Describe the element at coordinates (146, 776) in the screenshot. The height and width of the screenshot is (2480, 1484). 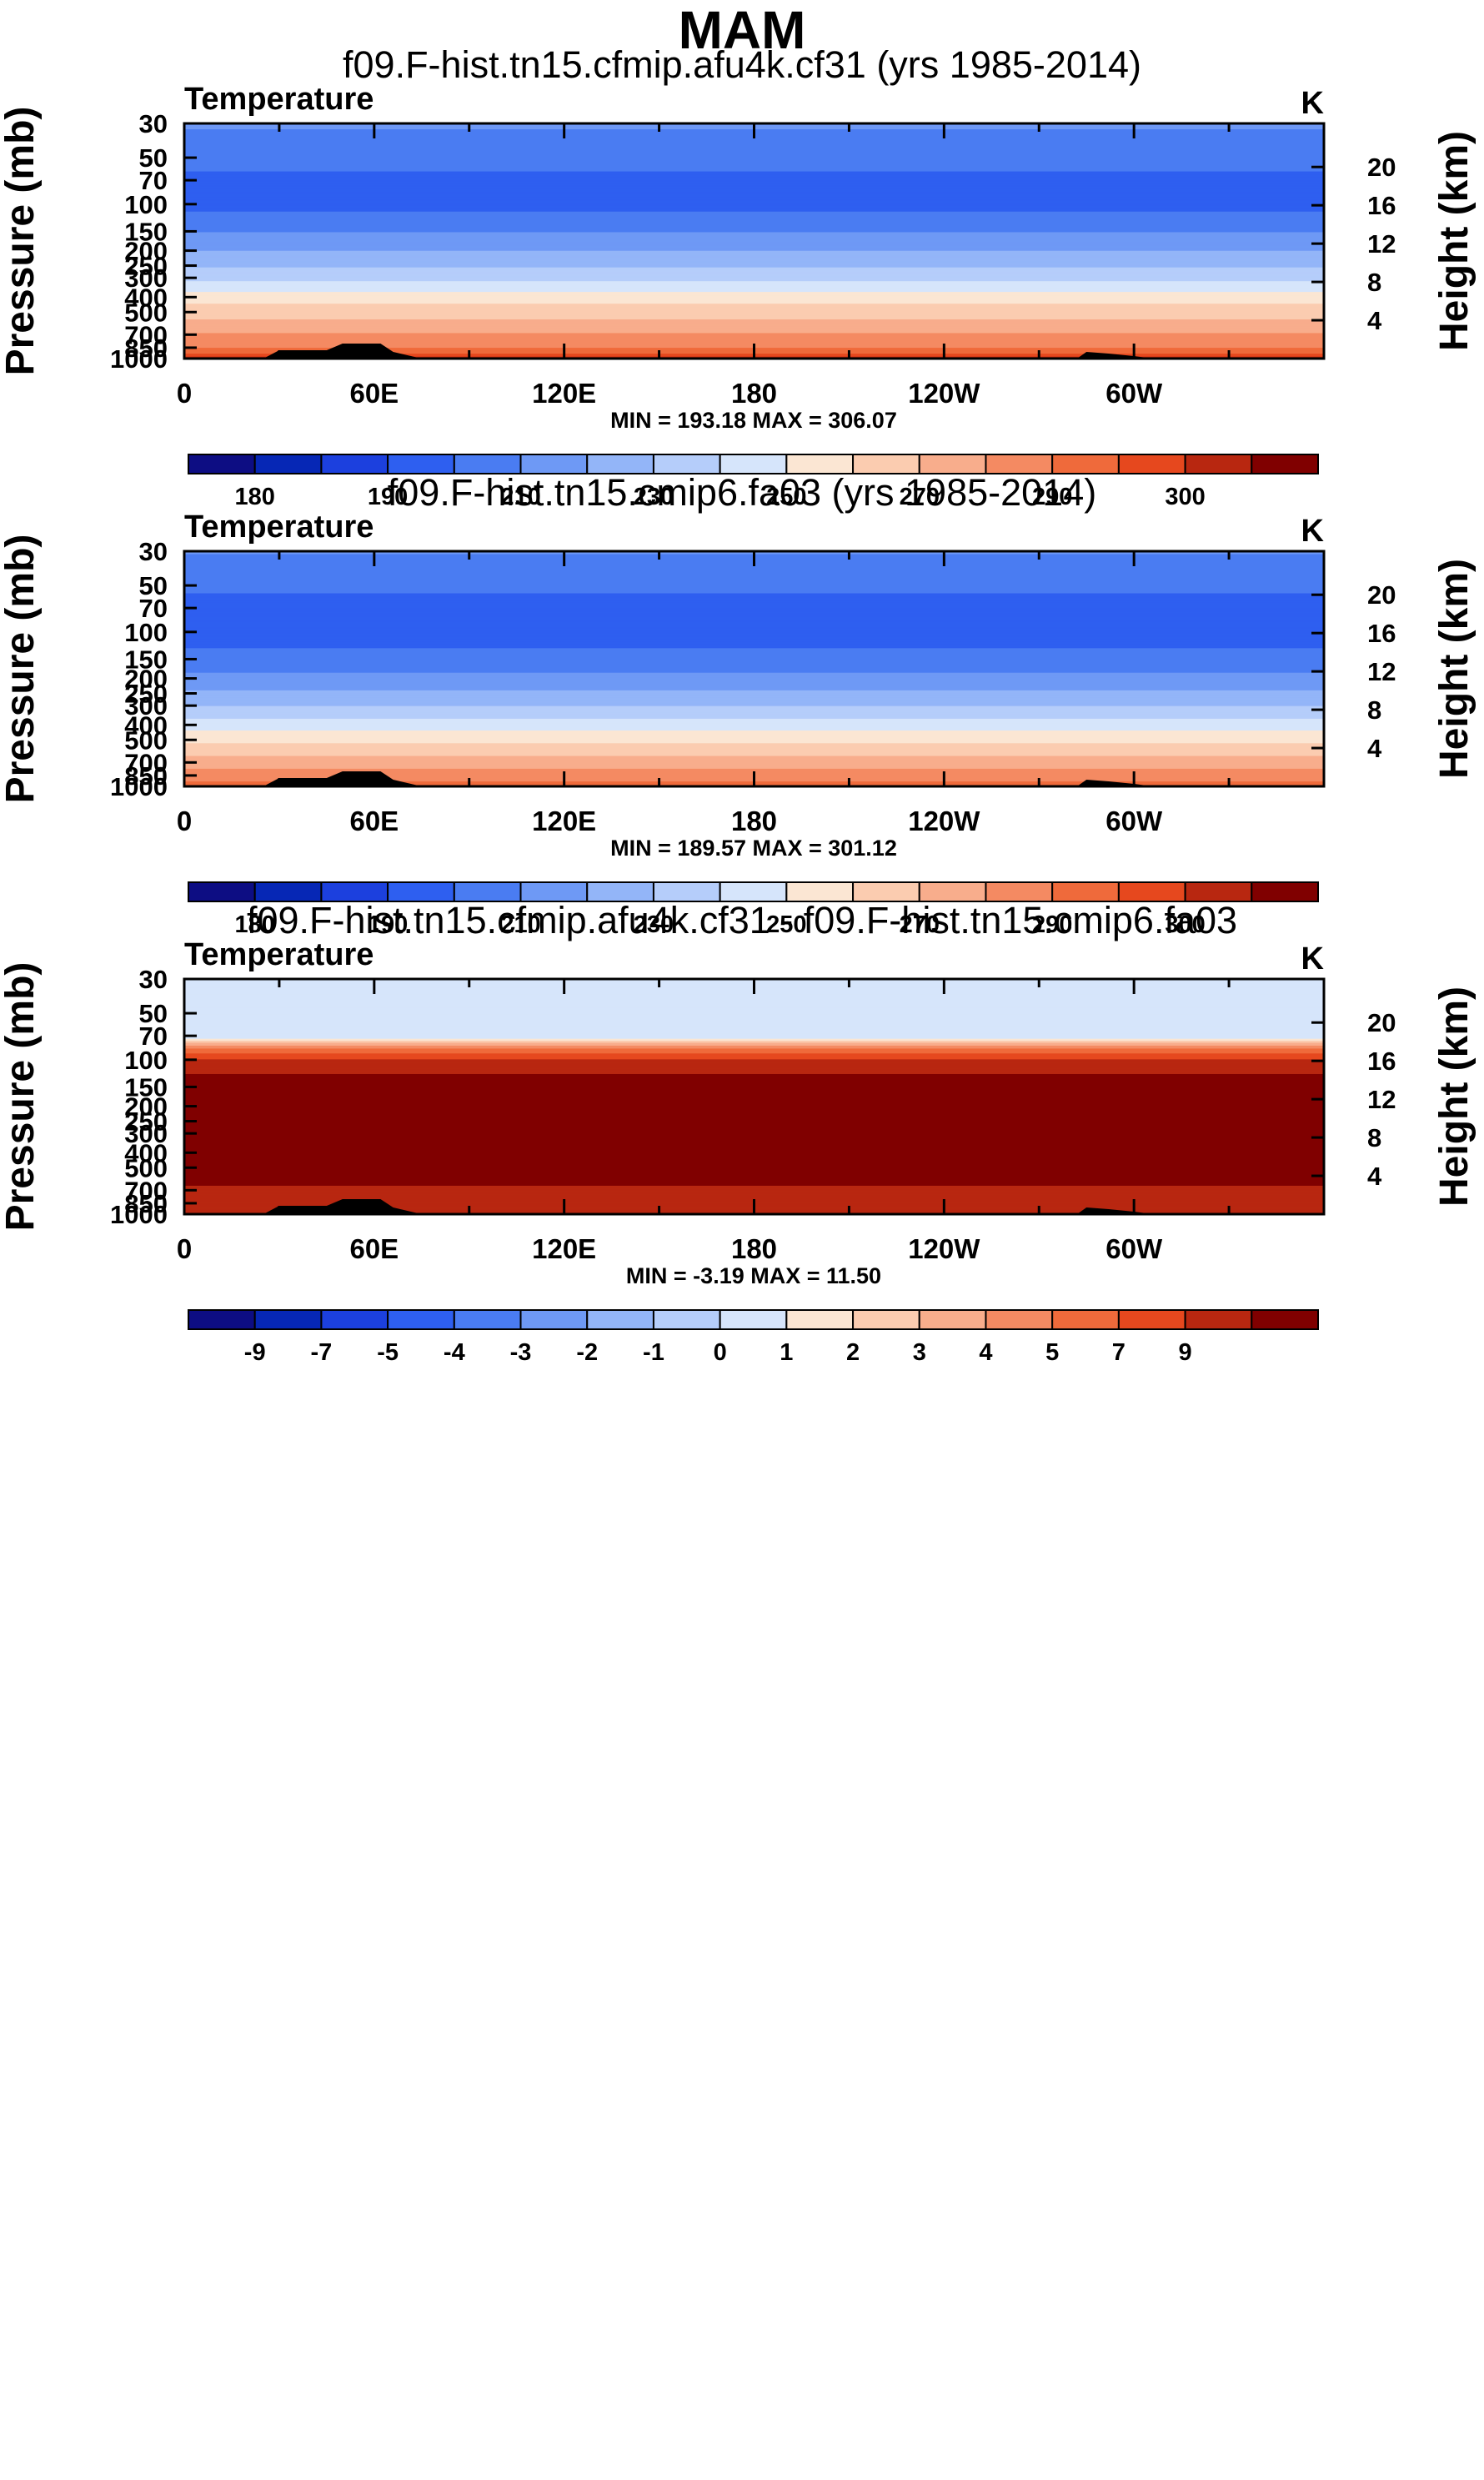
I see `y-tick-label: 850` at that location.